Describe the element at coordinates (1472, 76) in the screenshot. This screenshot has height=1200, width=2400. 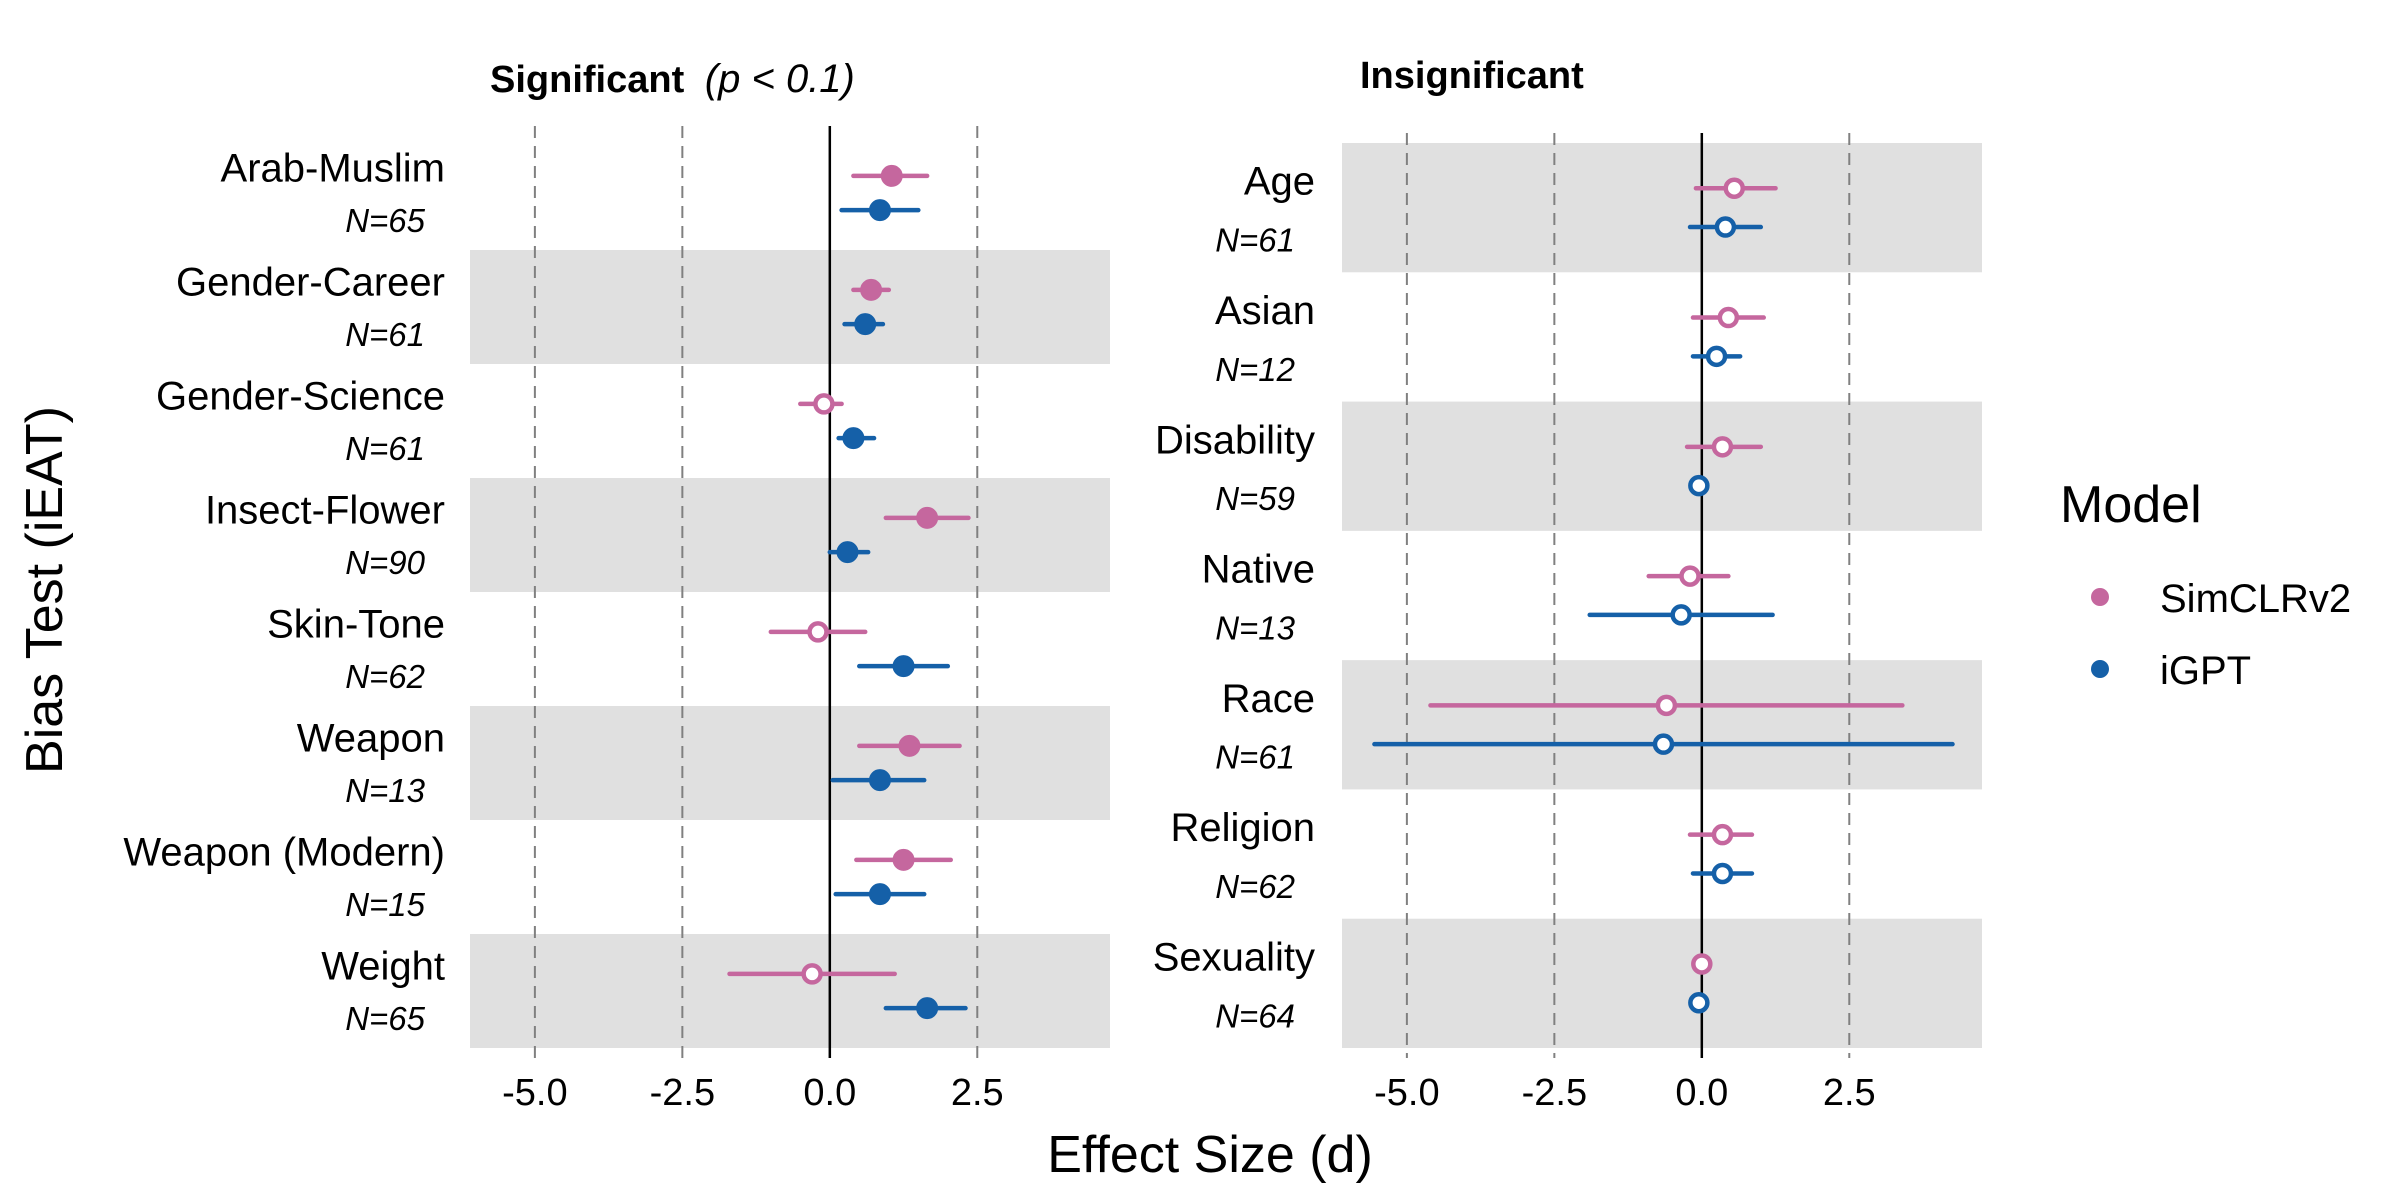
I see `panel-title-insignificant: Insignificant` at that location.